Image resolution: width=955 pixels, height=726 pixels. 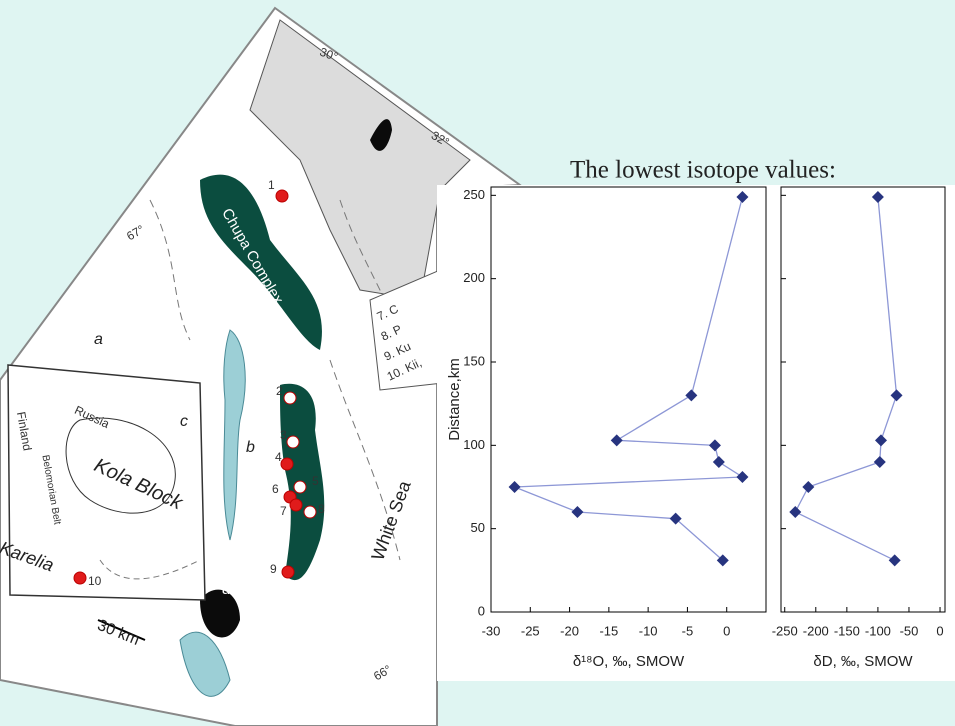 I want to click on y-tick-label: 200, so click(x=474, y=277).